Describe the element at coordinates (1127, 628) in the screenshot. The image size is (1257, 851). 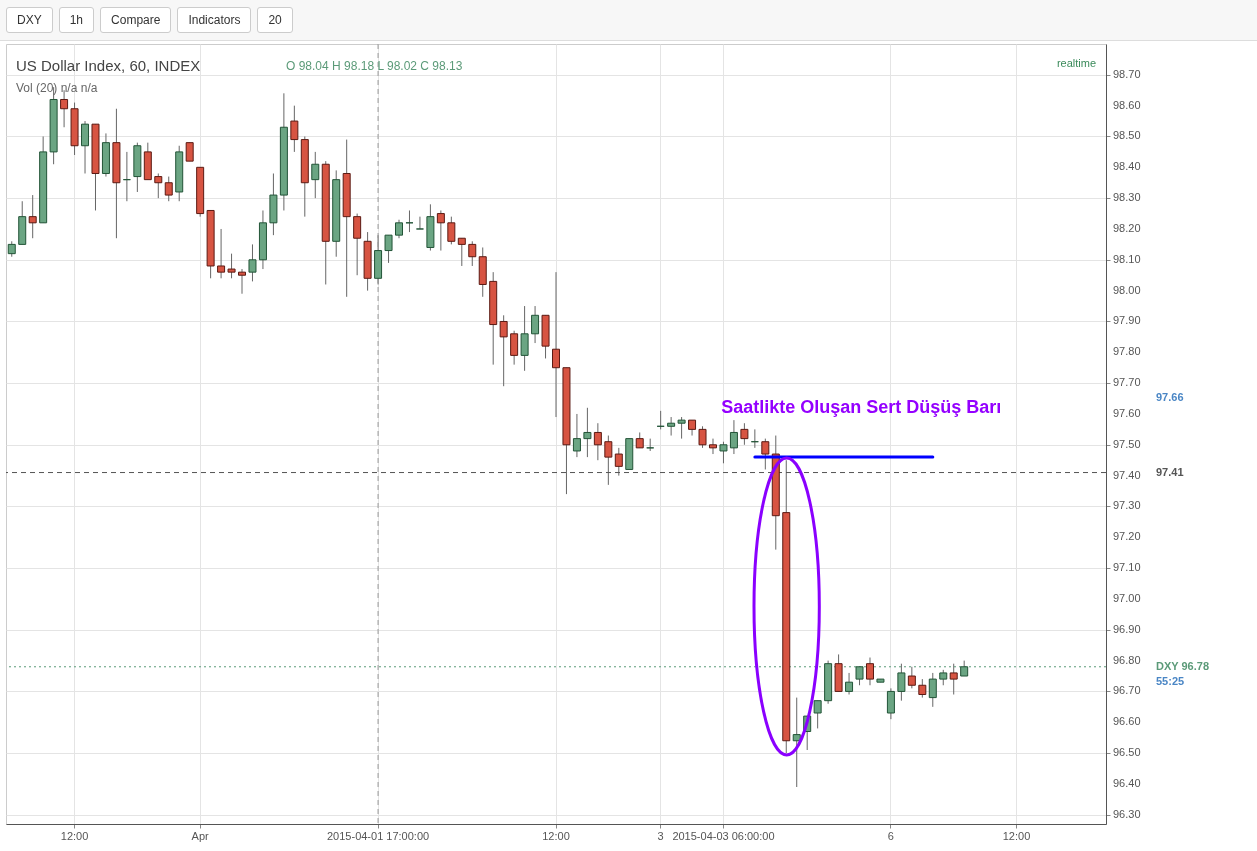
I see `y-tick-label: 96.90` at that location.